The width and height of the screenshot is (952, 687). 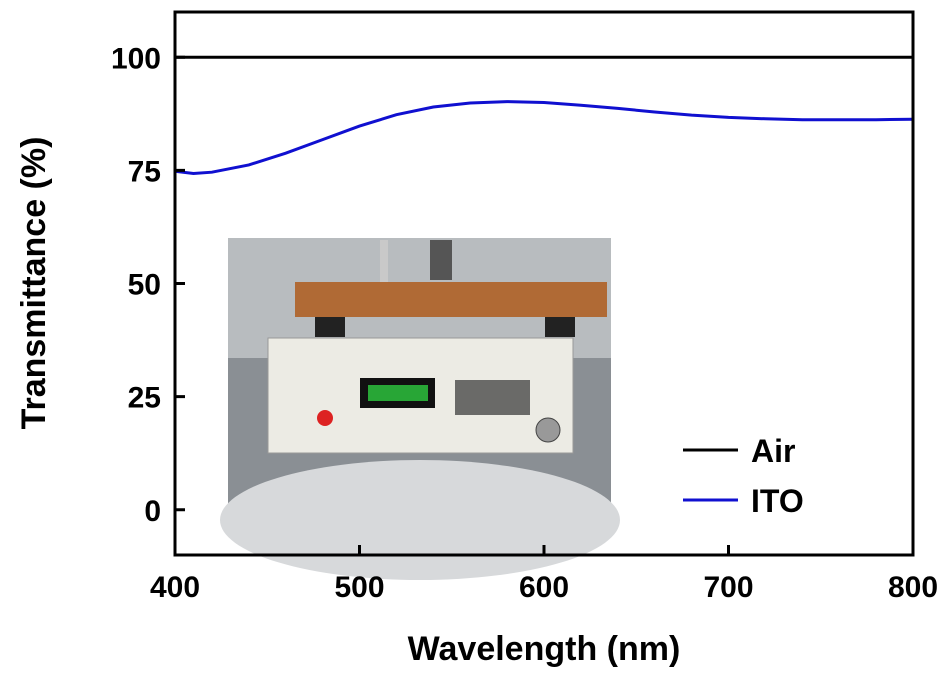 I want to click on photo-knob, so click(x=325, y=418).